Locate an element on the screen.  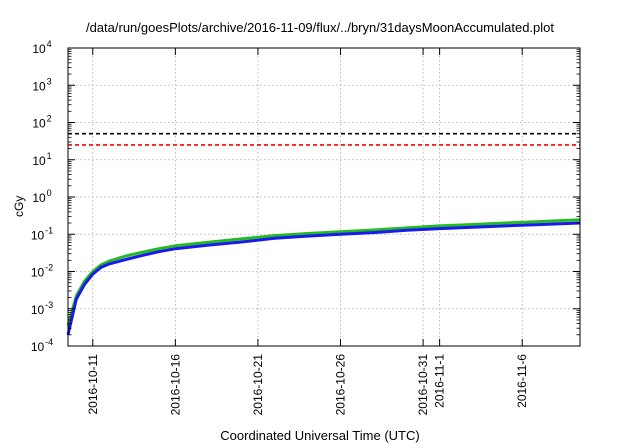
y-tick-label: 10¹ is located at coordinates (41, 159).